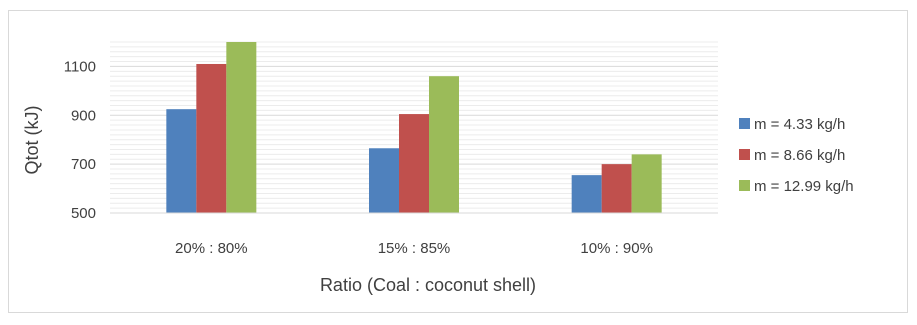  Describe the element at coordinates (80, 66) in the screenshot. I see `y-tick-label: 1100` at that location.